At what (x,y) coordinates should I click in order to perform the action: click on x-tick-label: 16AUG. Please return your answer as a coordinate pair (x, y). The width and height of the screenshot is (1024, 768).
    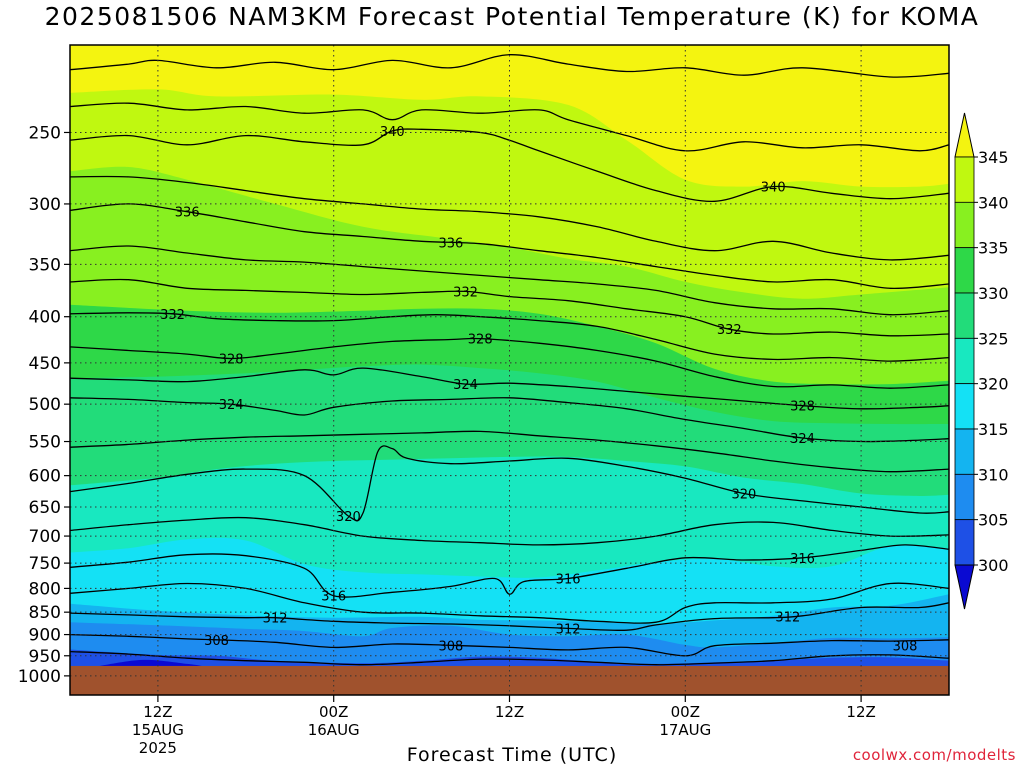
    Looking at the image, I should click on (334, 730).